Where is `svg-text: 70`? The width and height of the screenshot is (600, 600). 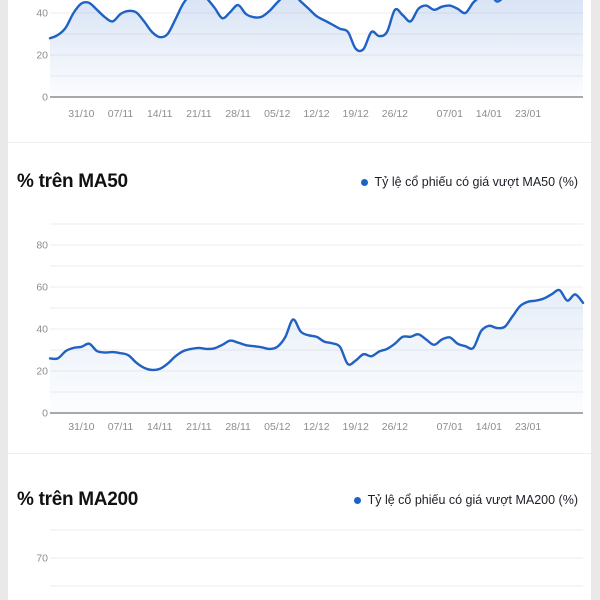 svg-text: 70 is located at coordinates (42, 559).